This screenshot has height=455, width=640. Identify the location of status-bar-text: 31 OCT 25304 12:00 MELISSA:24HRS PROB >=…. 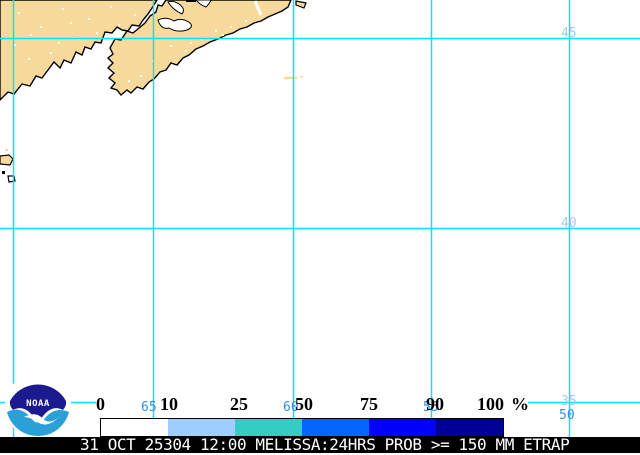
(325, 444).